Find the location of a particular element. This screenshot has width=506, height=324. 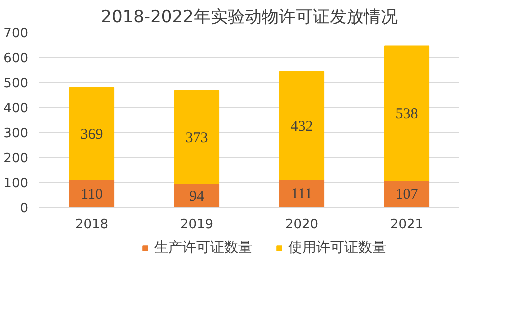

legend-label: 使用许可证数量 is located at coordinates (337, 248).